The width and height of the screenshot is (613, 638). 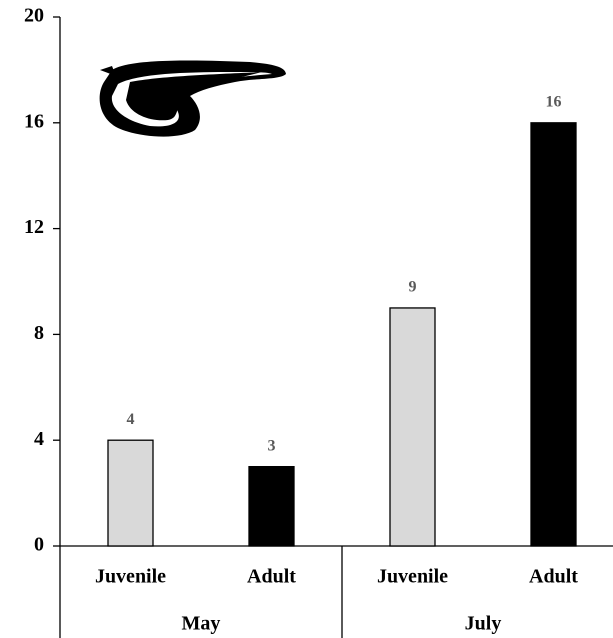 I want to click on y-tick-label: 20, so click(x=34, y=16).